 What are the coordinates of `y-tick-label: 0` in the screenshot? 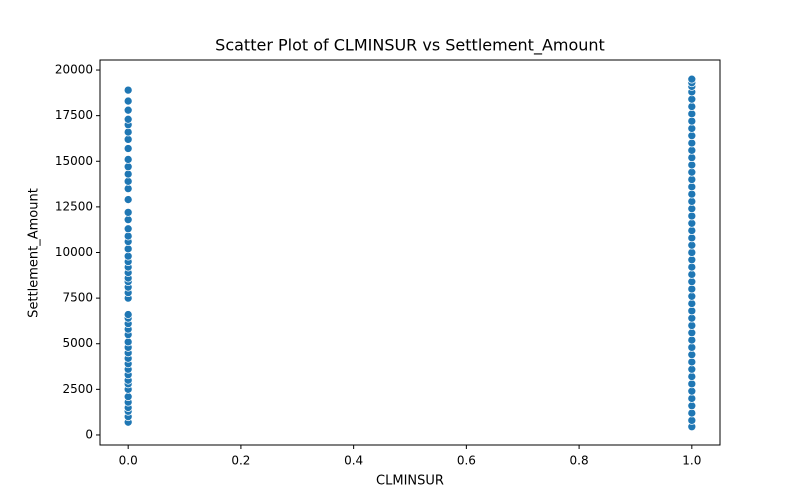 It's located at (89, 434).